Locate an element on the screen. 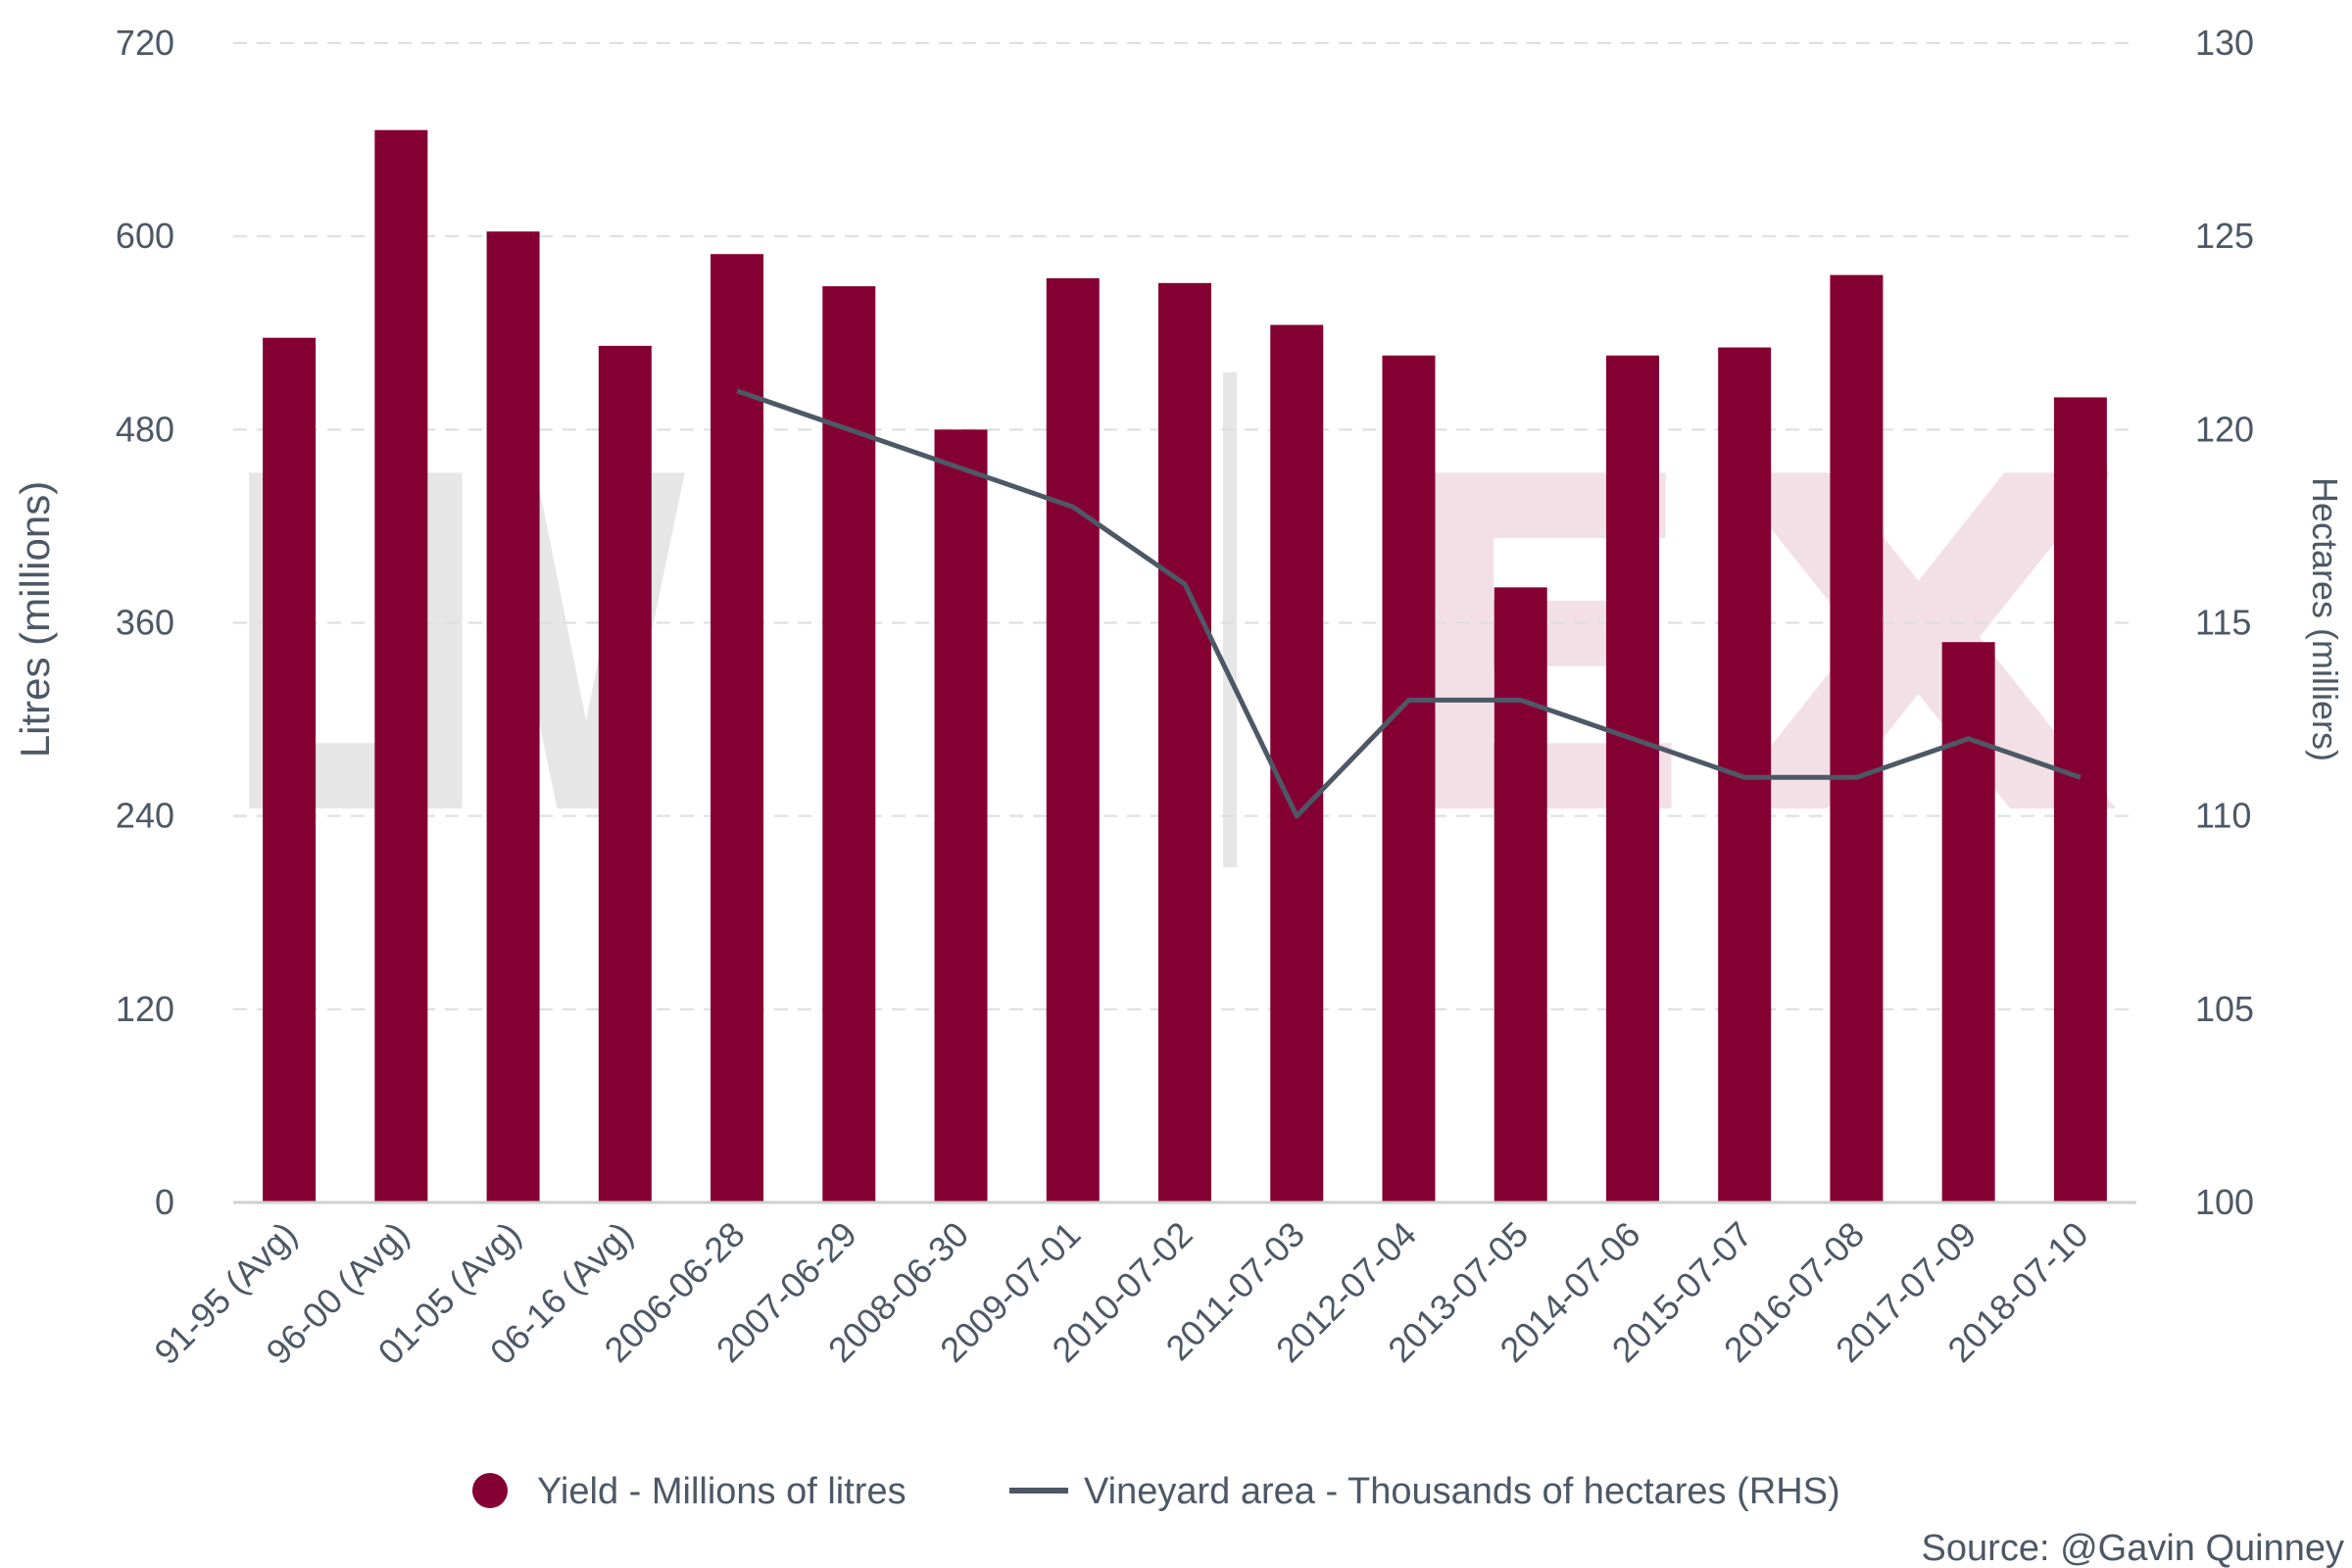 This screenshot has height=1568, width=2352. y2-tick-label: 130 is located at coordinates (2224, 43).